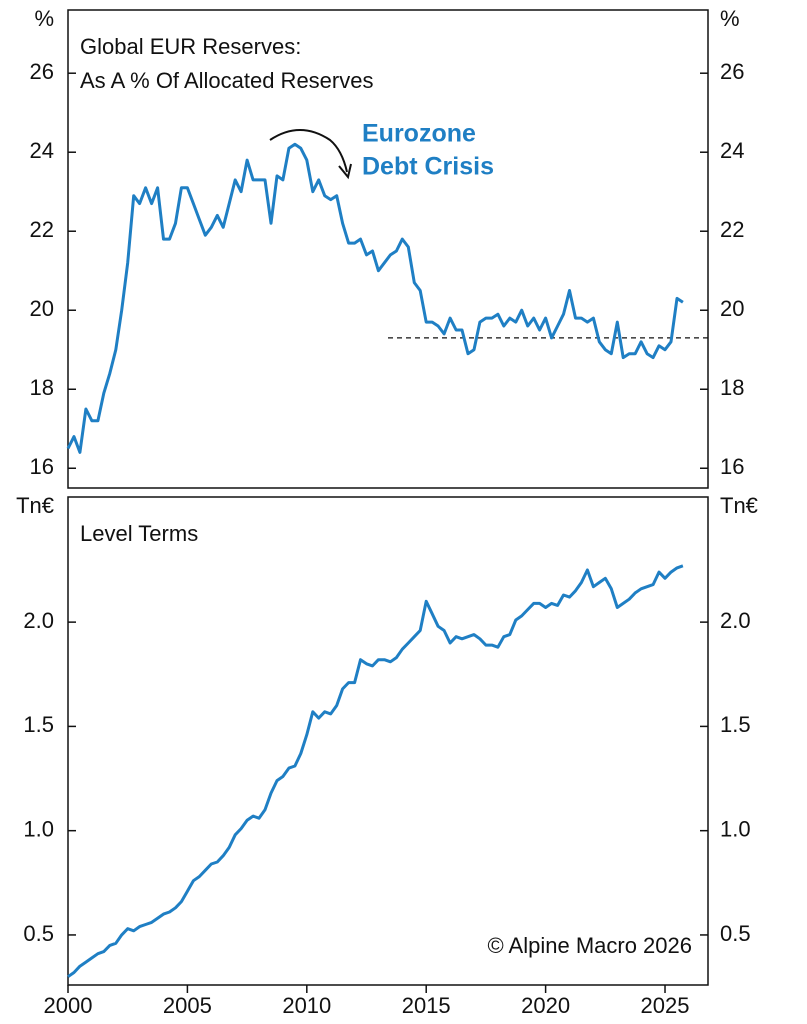  I want to click on x-tick-label: 2025, so click(665, 1005).